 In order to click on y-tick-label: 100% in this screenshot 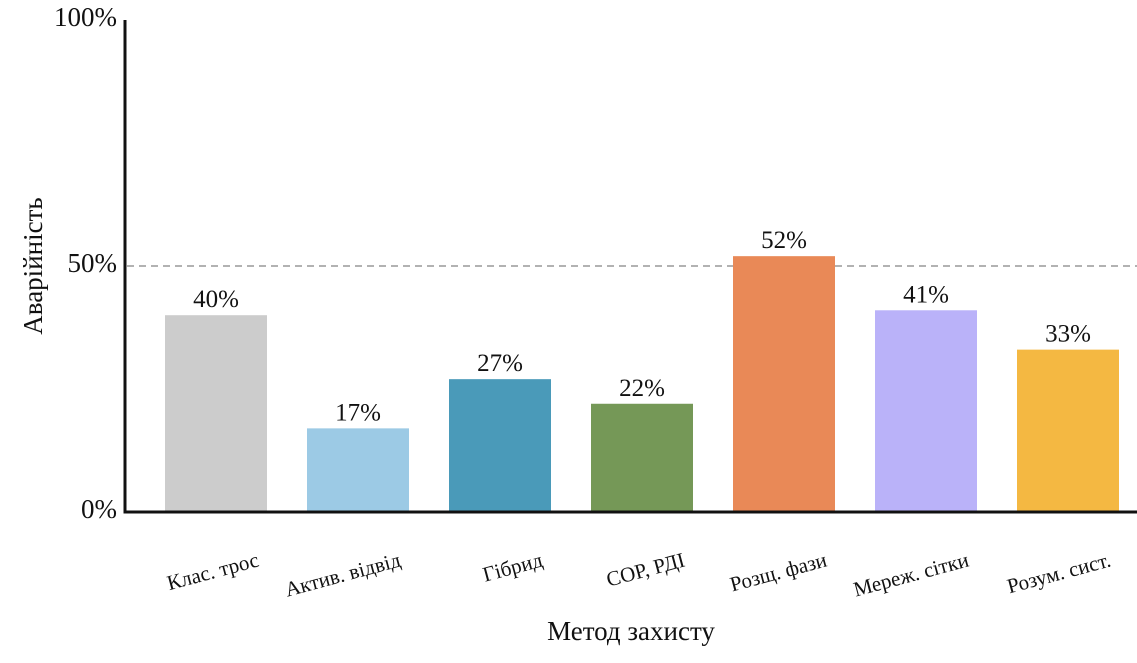, I will do `click(85, 17)`.